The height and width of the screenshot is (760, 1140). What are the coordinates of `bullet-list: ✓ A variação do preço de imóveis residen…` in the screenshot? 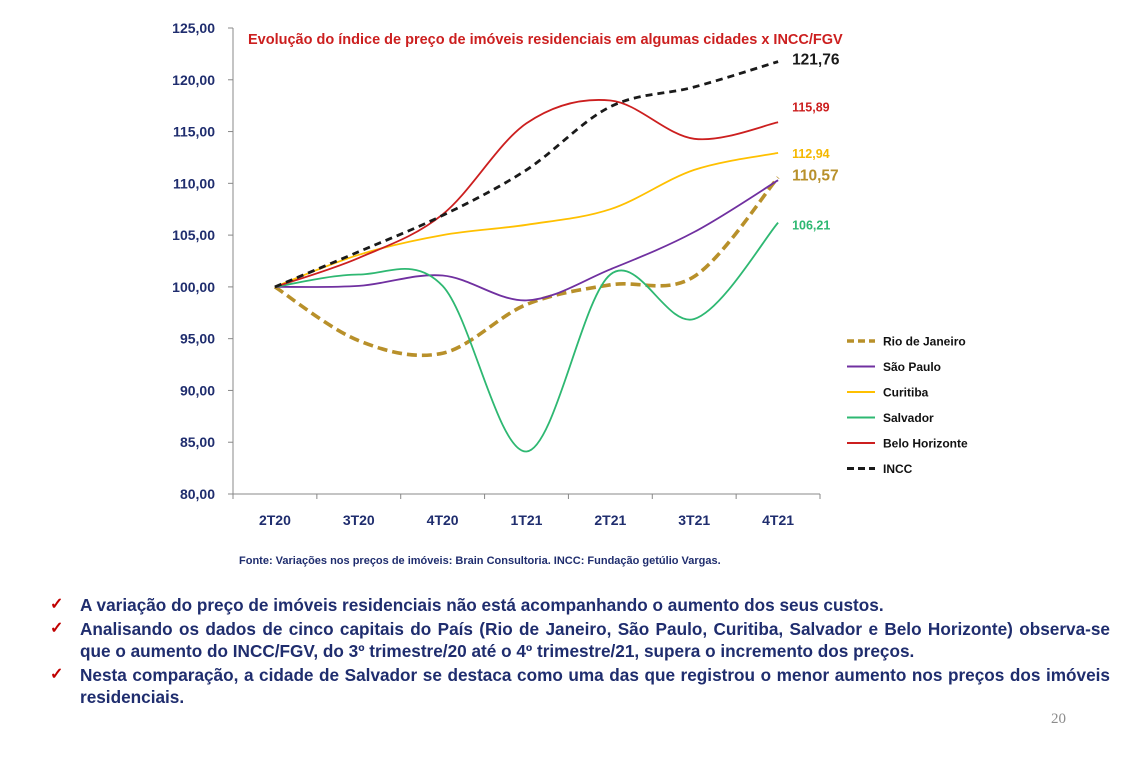 It's located at (580, 652).